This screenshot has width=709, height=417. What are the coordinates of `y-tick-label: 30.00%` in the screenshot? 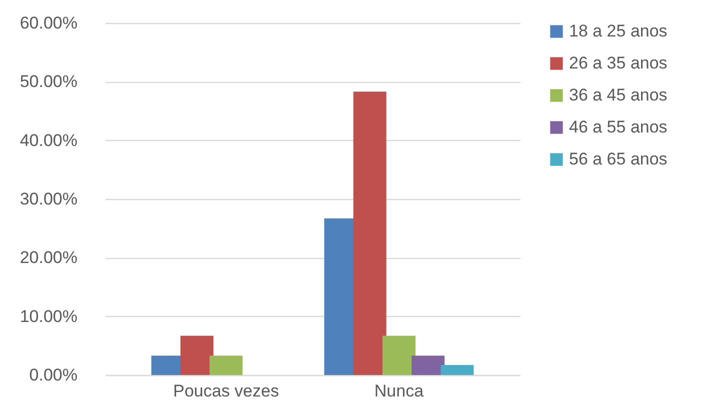 It's located at (49, 199).